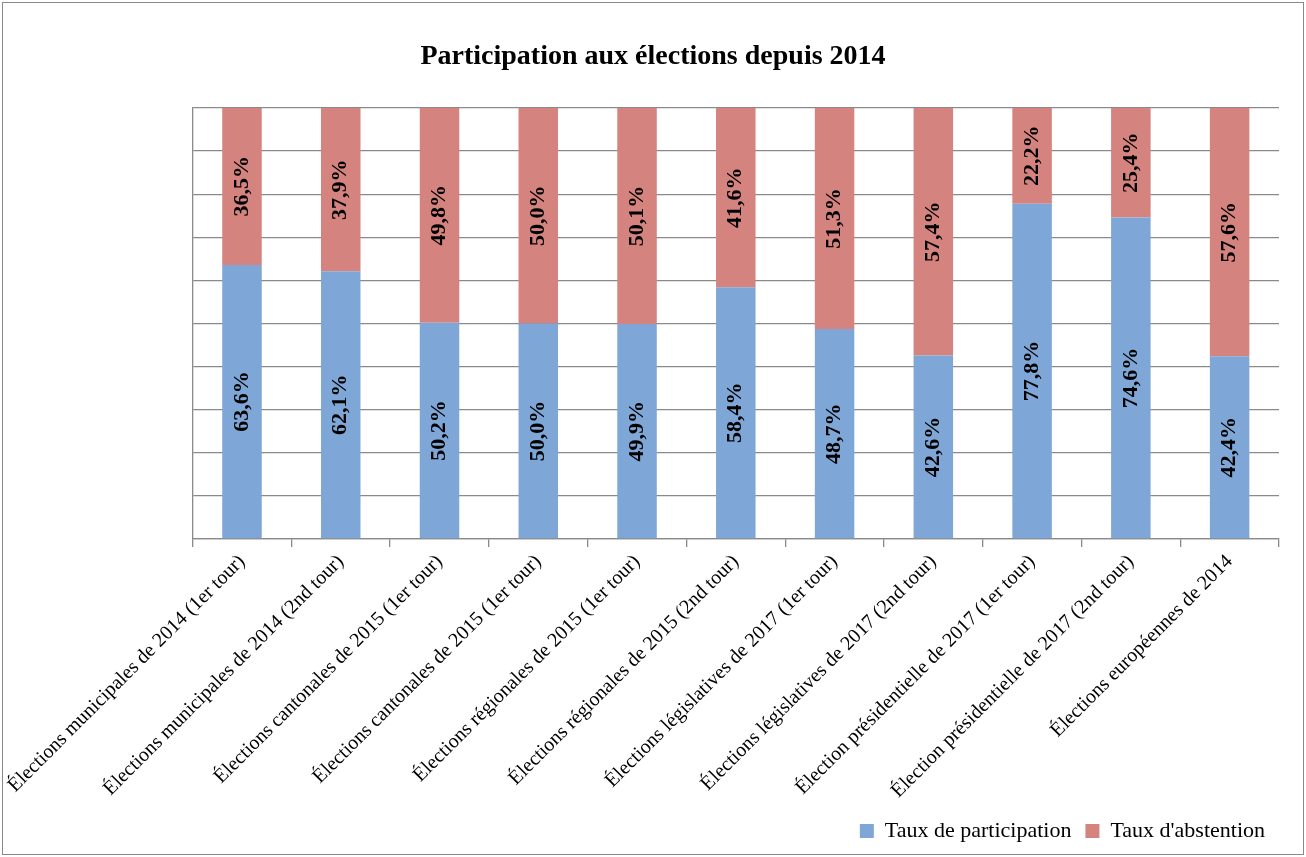  What do you see at coordinates (978, 829) in the screenshot?
I see `legend-label: Taux de participation` at bounding box center [978, 829].